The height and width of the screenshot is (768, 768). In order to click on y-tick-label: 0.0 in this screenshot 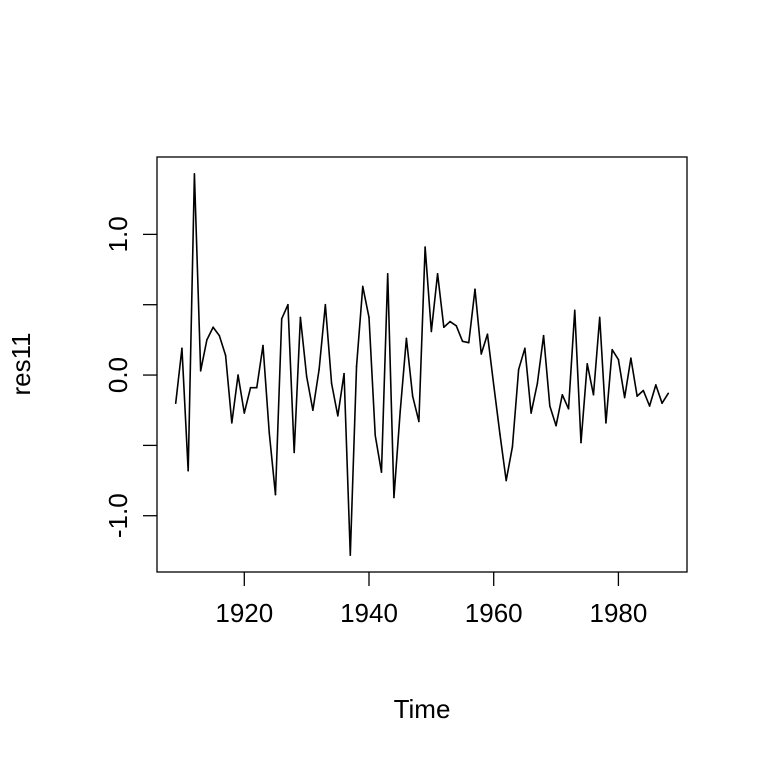, I will do `click(118, 375)`.